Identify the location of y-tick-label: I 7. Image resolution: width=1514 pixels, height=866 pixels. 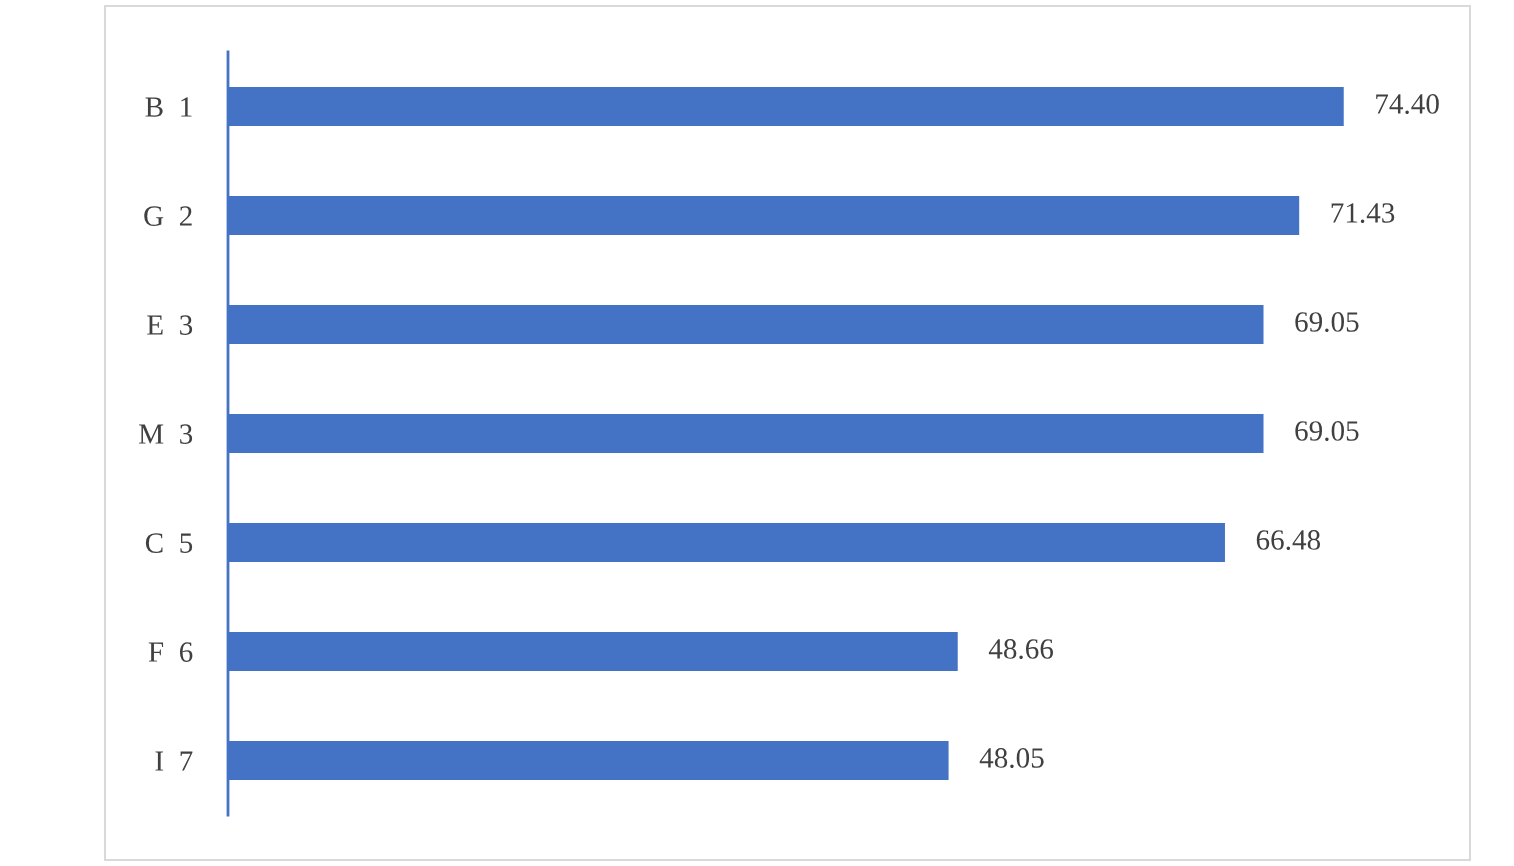
(174, 761).